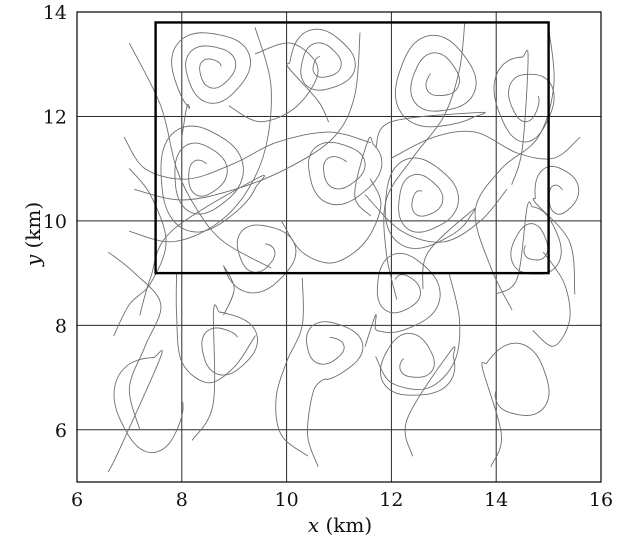  What do you see at coordinates (601, 500) in the screenshot?
I see `x-tick-label: 16` at bounding box center [601, 500].